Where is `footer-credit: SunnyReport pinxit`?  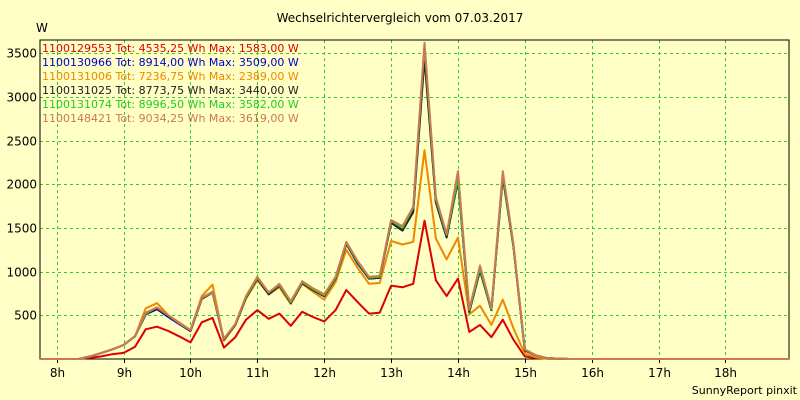
footer-credit: SunnyReport pinxit is located at coordinates (745, 390).